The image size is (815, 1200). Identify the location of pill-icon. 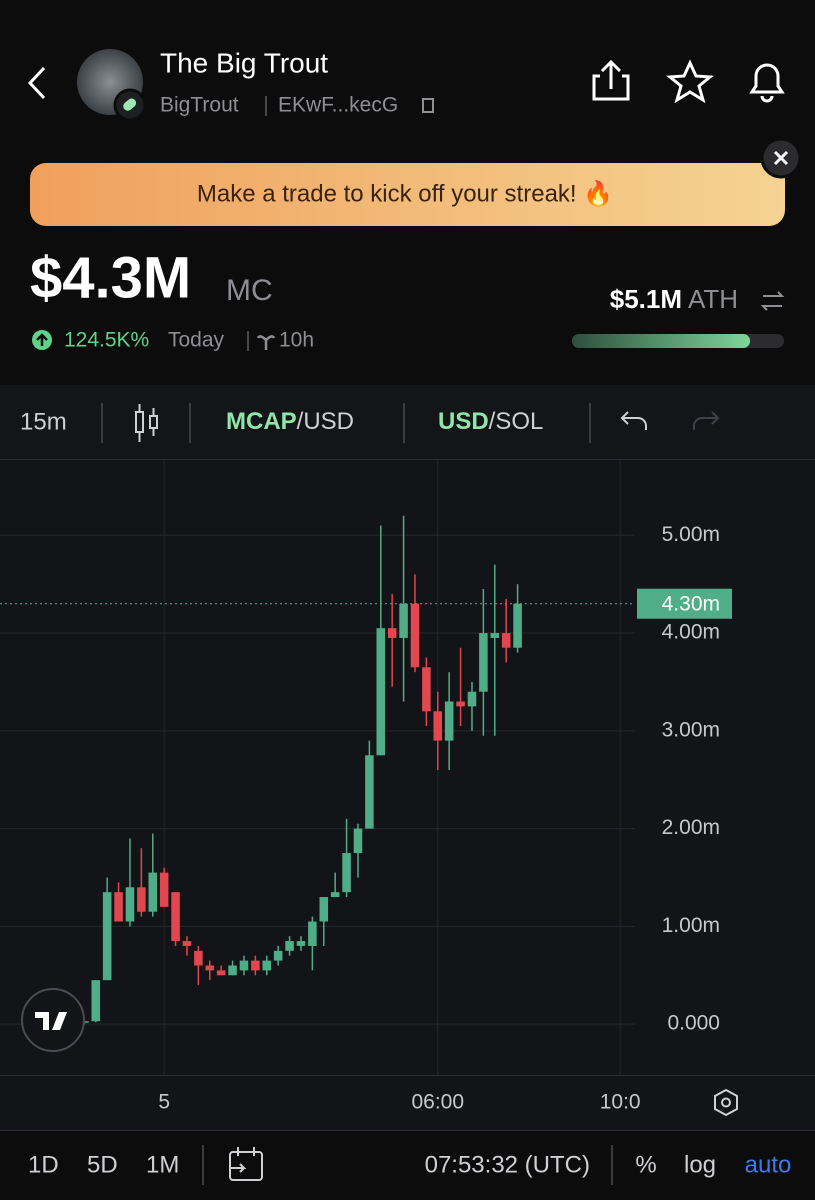
(130, 104).